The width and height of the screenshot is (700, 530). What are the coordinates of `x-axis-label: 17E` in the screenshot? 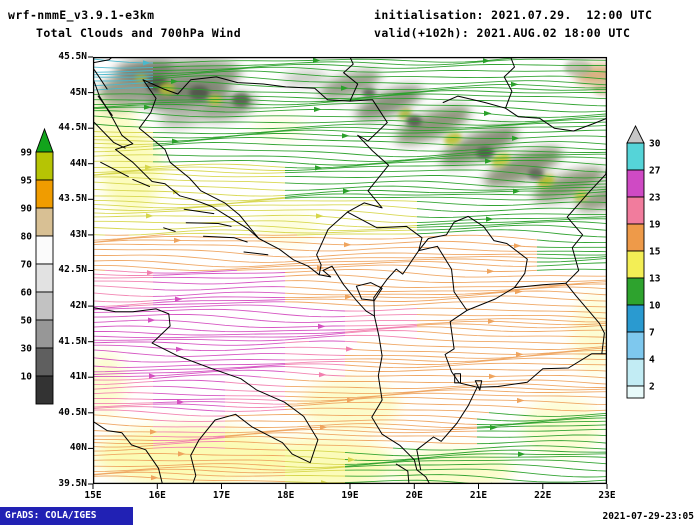 It's located at (221, 495).